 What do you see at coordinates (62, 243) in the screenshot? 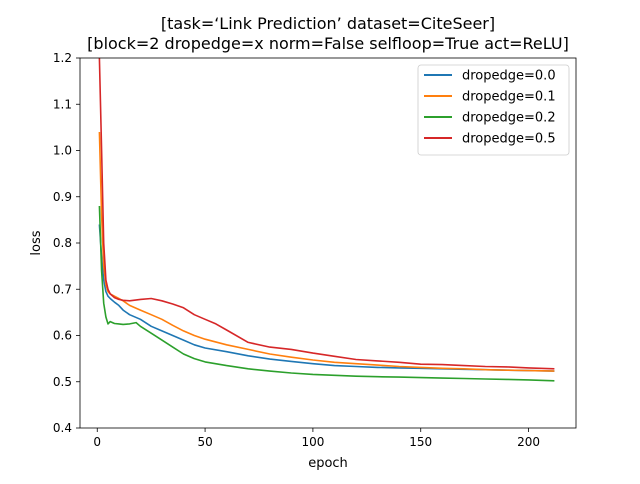
I see `y-tick-label: 0.8` at bounding box center [62, 243].